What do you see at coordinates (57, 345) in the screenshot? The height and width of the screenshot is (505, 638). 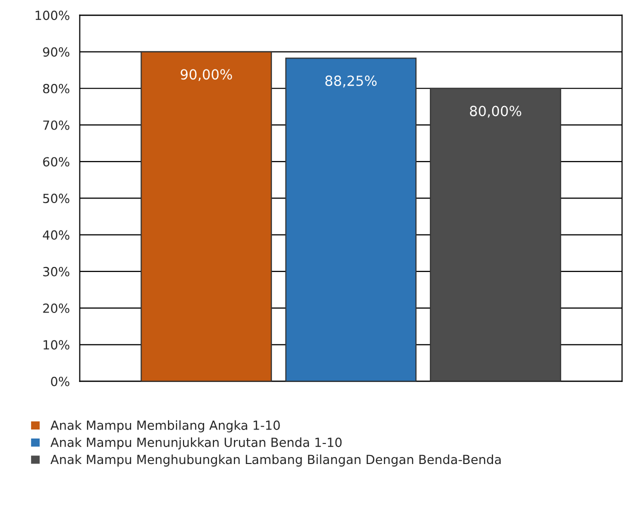 I see `y-tick-label: 10%` at bounding box center [57, 345].